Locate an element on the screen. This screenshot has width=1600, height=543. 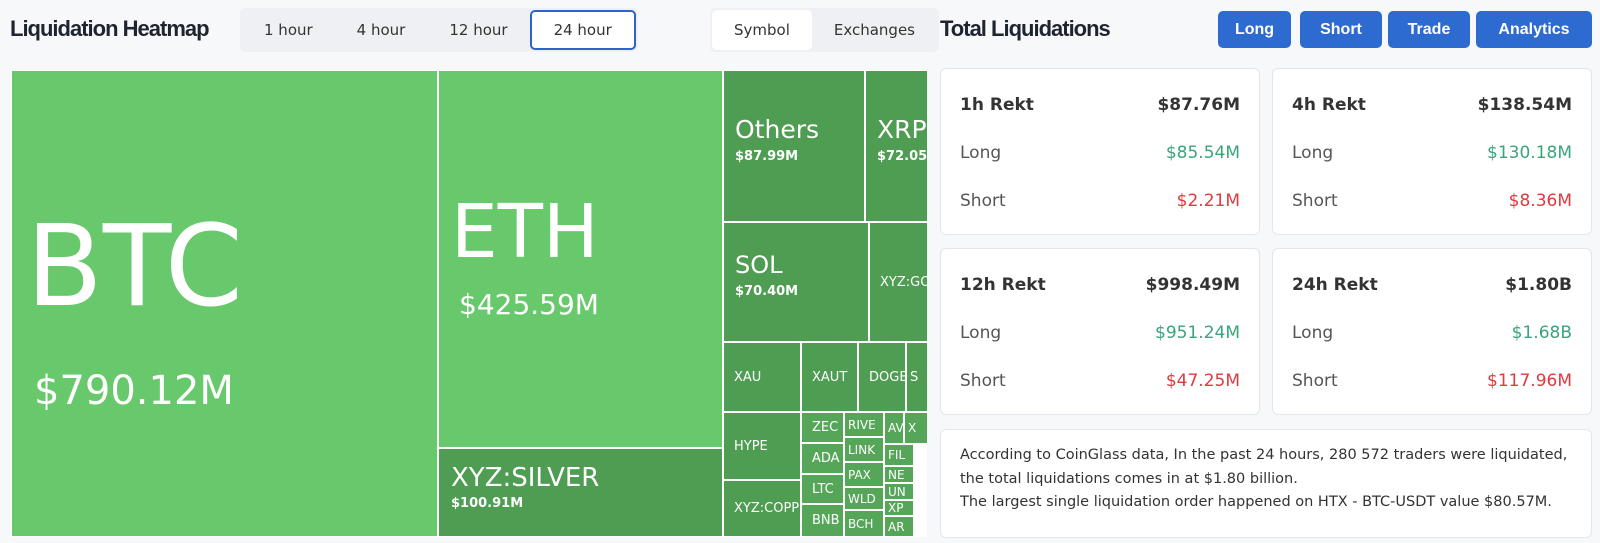
row-value: $8.36M is located at coordinates (1540, 201).